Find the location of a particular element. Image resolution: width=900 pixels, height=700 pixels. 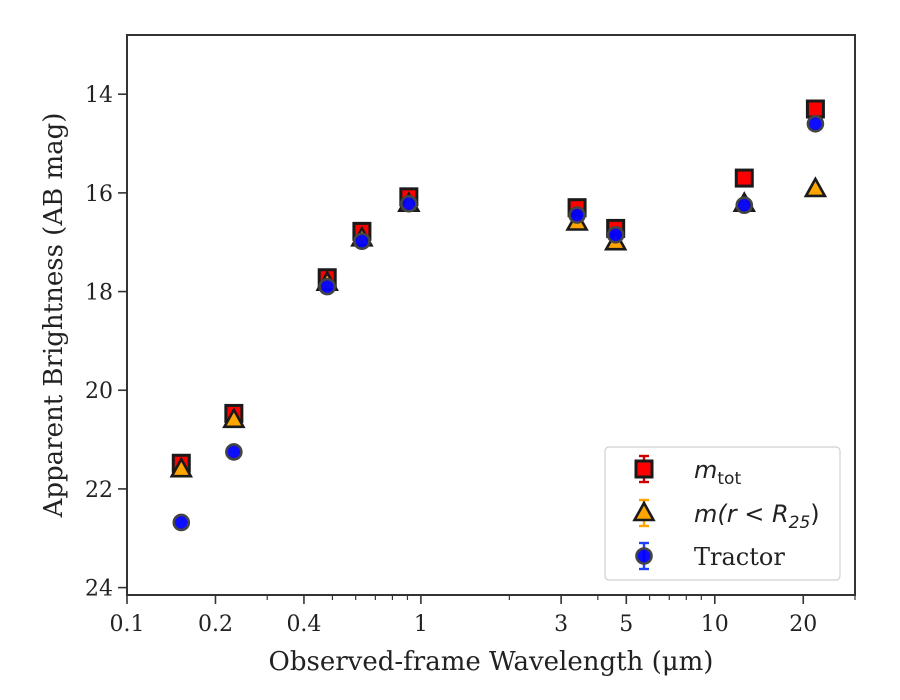

legend-label: m(r < R25) is located at coordinates (757, 516).